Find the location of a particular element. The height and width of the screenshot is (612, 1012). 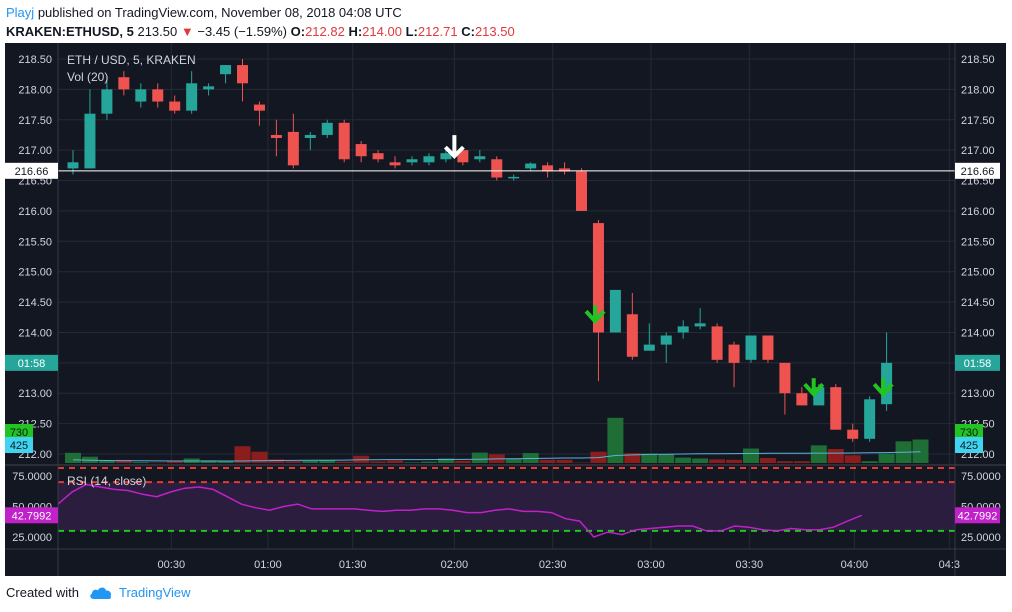

tradingview-brand-link: TradingView is located at coordinates (154, 592).